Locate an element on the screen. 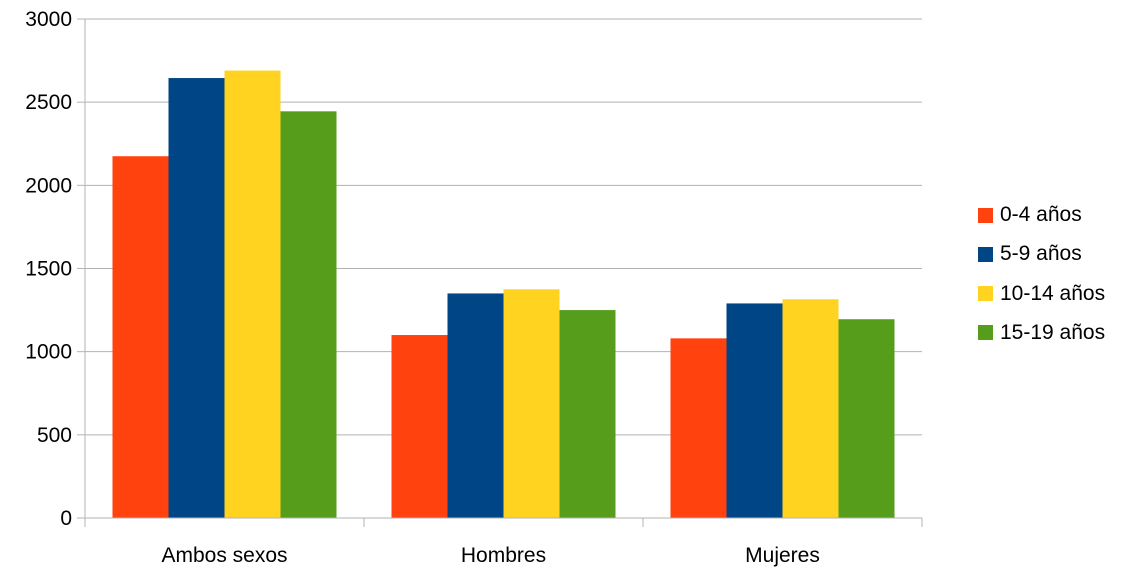 This screenshot has height=571, width=1141. y-tick-label: 3000 is located at coordinates (48, 19).